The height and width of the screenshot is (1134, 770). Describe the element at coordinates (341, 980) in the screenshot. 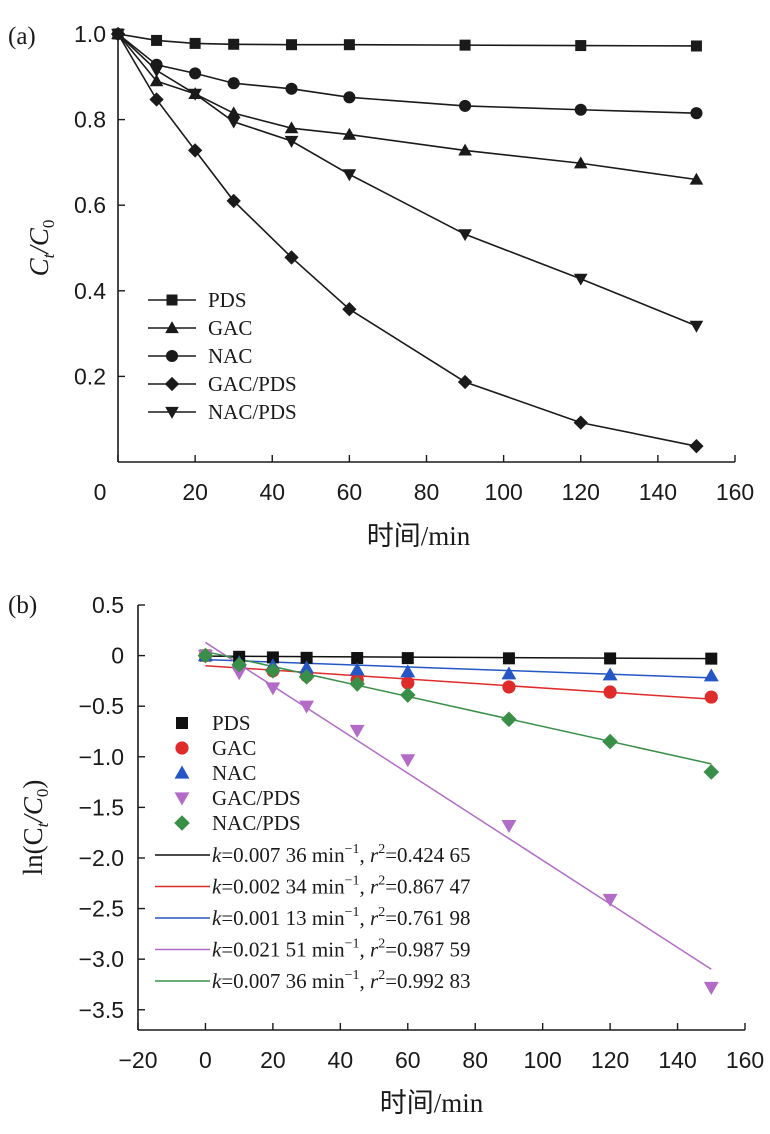

I see `fit-equation: k=0.007 36 min−1, r2=0.992 83` at that location.